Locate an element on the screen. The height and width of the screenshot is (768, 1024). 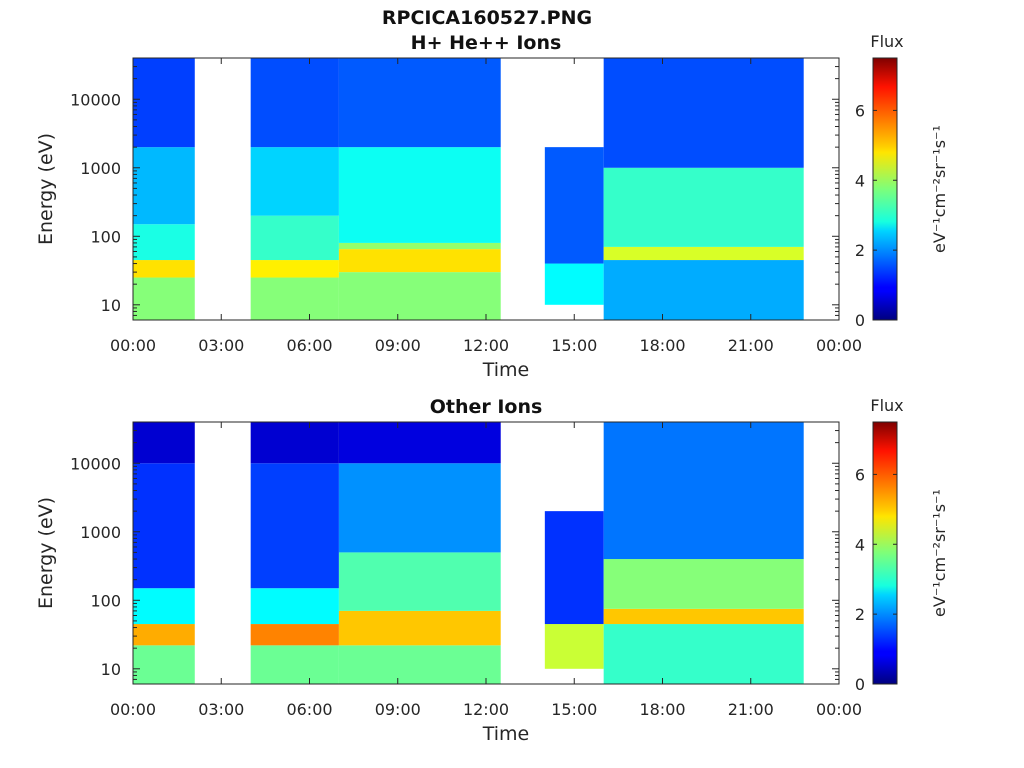
panel-title: Other Ions is located at coordinates (486, 407).